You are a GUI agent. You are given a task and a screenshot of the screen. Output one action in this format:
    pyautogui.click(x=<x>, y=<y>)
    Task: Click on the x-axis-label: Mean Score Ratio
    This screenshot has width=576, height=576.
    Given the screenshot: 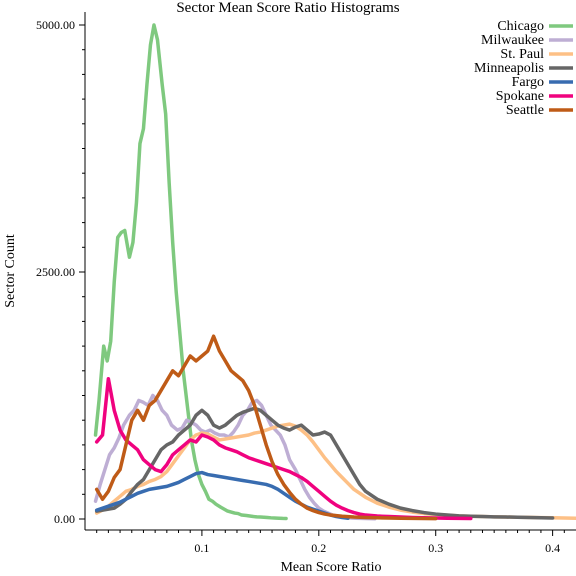 What is the action you would take?
    pyautogui.click(x=330, y=567)
    